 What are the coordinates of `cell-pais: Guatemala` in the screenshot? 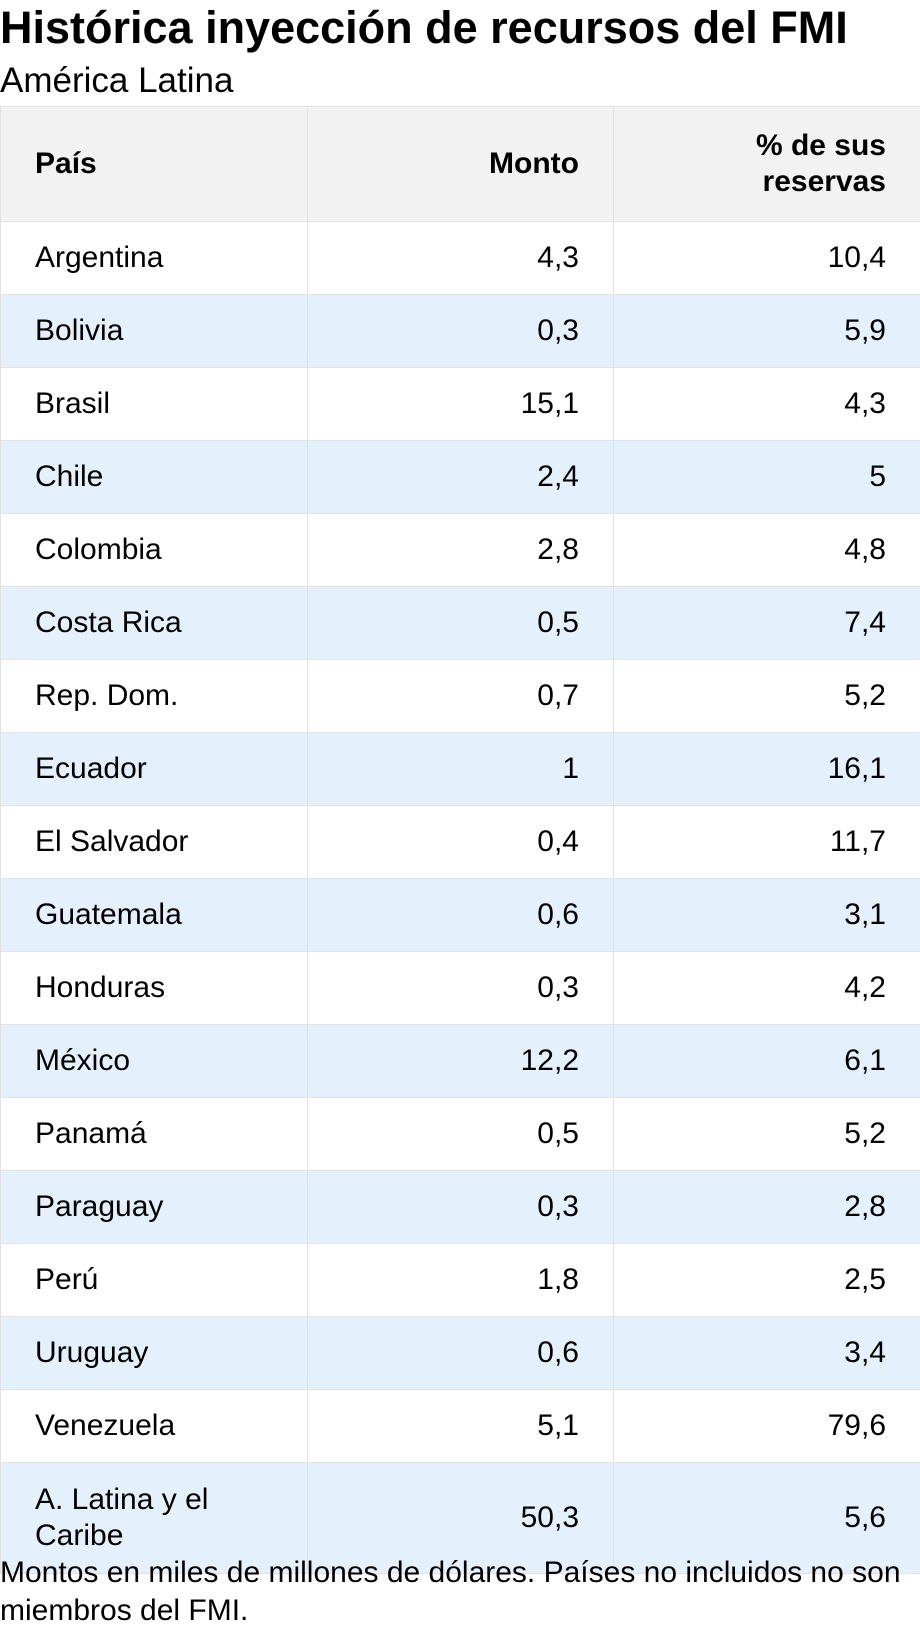 It's located at (154, 915).